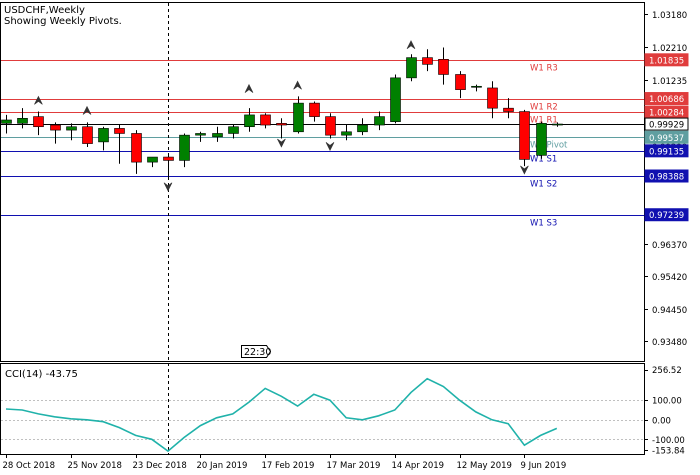 This screenshot has height=475, width=700. I want to click on price-tick-label: 0.95420, so click(669, 278).